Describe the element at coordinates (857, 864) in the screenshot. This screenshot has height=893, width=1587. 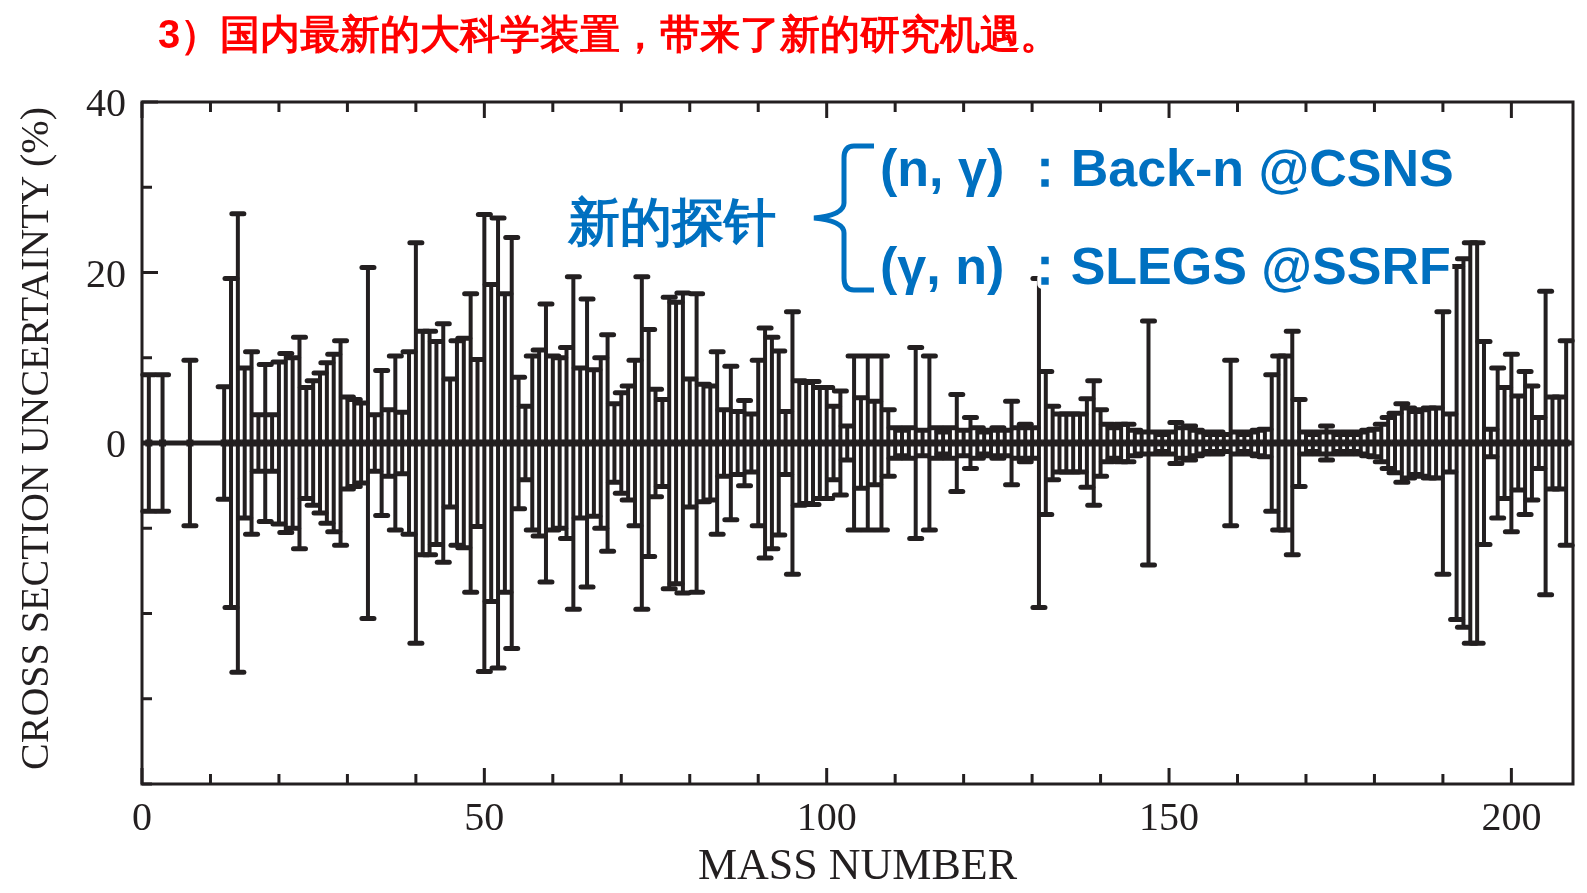
I see `x-axis-title: MASS NUMBER` at that location.